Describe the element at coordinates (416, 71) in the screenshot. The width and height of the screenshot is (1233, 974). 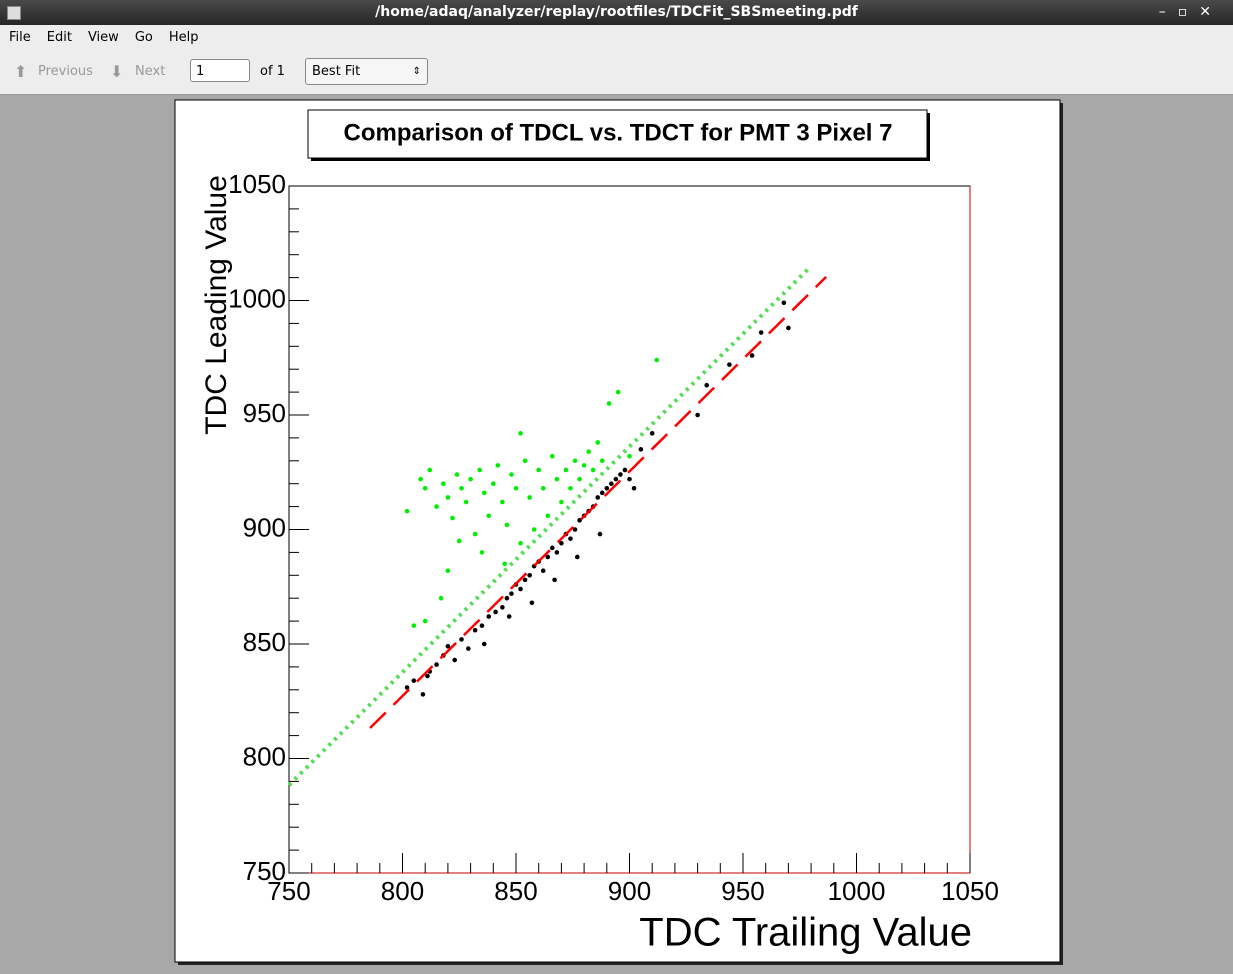
I see `select-arrow: ⇕` at that location.